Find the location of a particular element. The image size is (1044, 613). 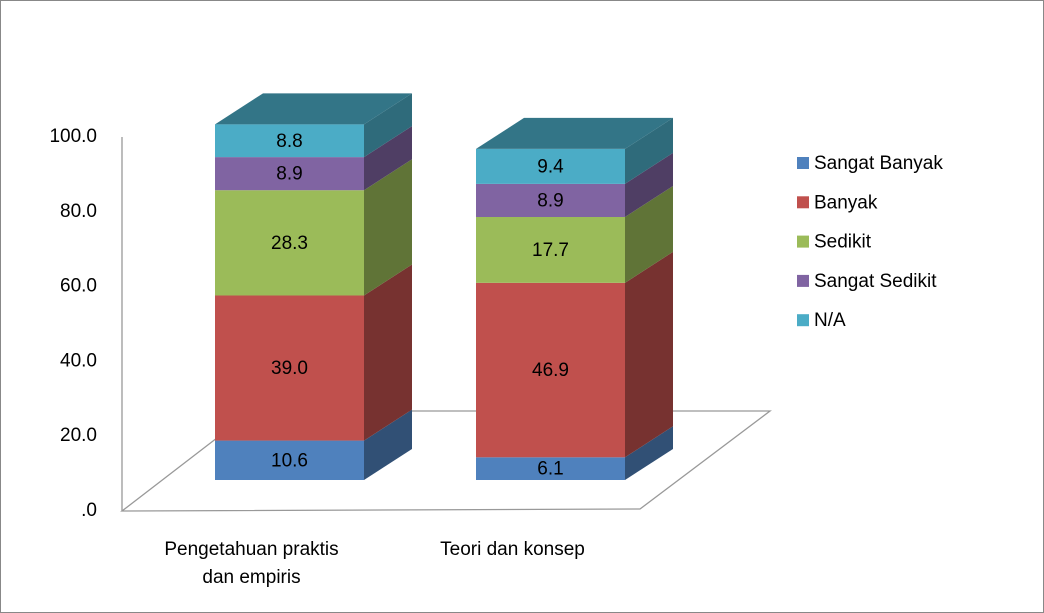

floor is located at coordinates (446, 461).